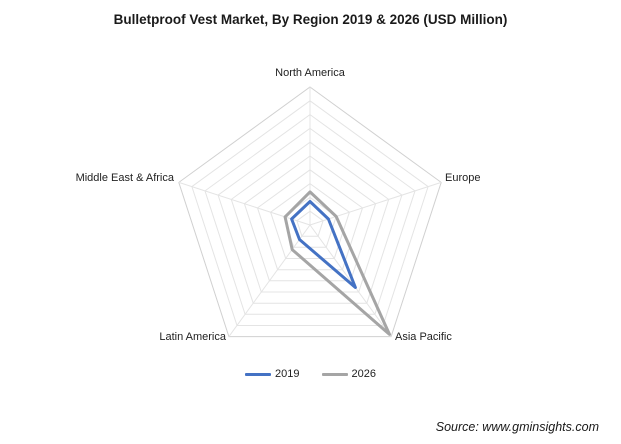  I want to click on legend-swatch-2019, so click(258, 374).